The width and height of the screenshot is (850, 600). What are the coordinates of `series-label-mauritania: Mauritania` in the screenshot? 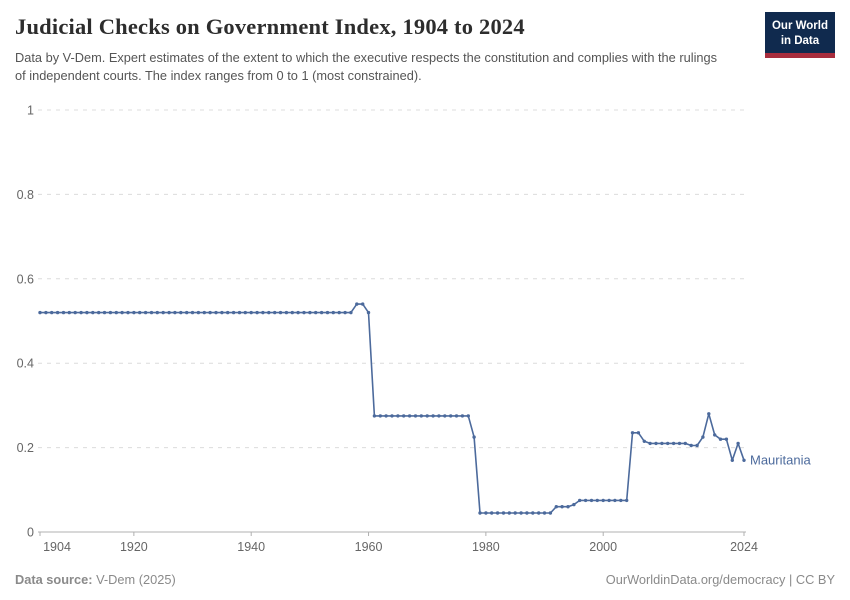 It's located at (780, 459).